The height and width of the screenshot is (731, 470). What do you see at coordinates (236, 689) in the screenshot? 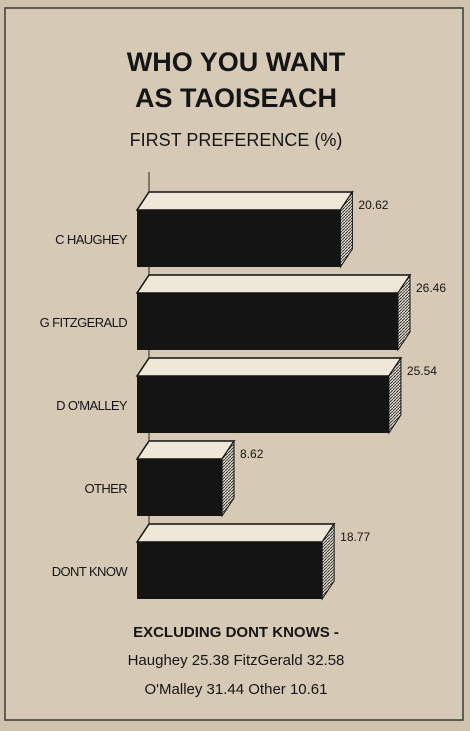
I see `annotation: O'Malley 31.44 Other 10.61` at bounding box center [236, 689].